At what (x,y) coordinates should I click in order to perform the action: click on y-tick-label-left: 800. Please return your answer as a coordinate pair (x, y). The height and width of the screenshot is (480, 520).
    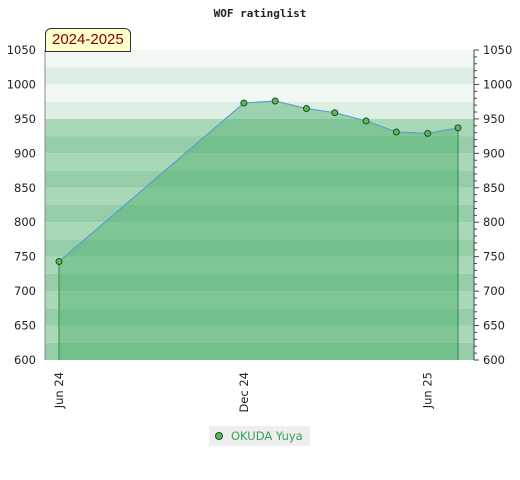
    Looking at the image, I should click on (25, 222).